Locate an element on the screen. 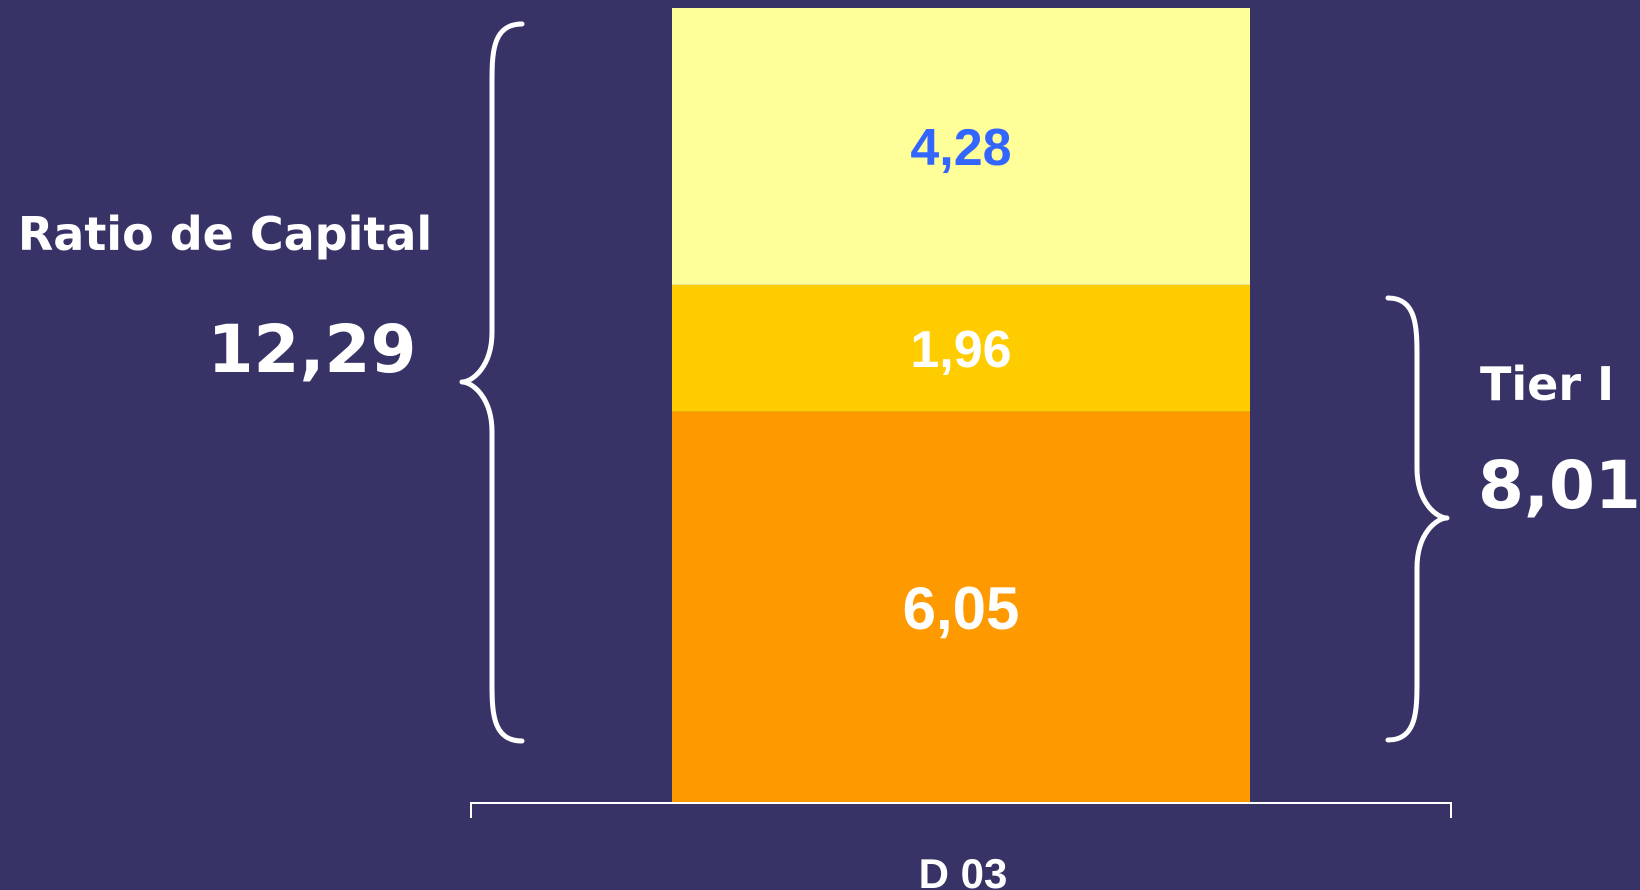 This screenshot has height=890, width=1640. tier1-brace is located at coordinates (1417, 519).